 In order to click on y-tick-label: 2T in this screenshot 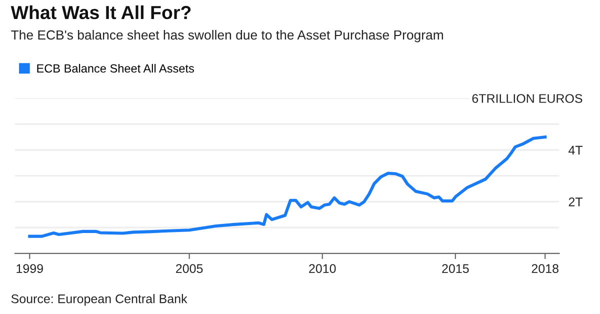, I will do `click(575, 201)`.